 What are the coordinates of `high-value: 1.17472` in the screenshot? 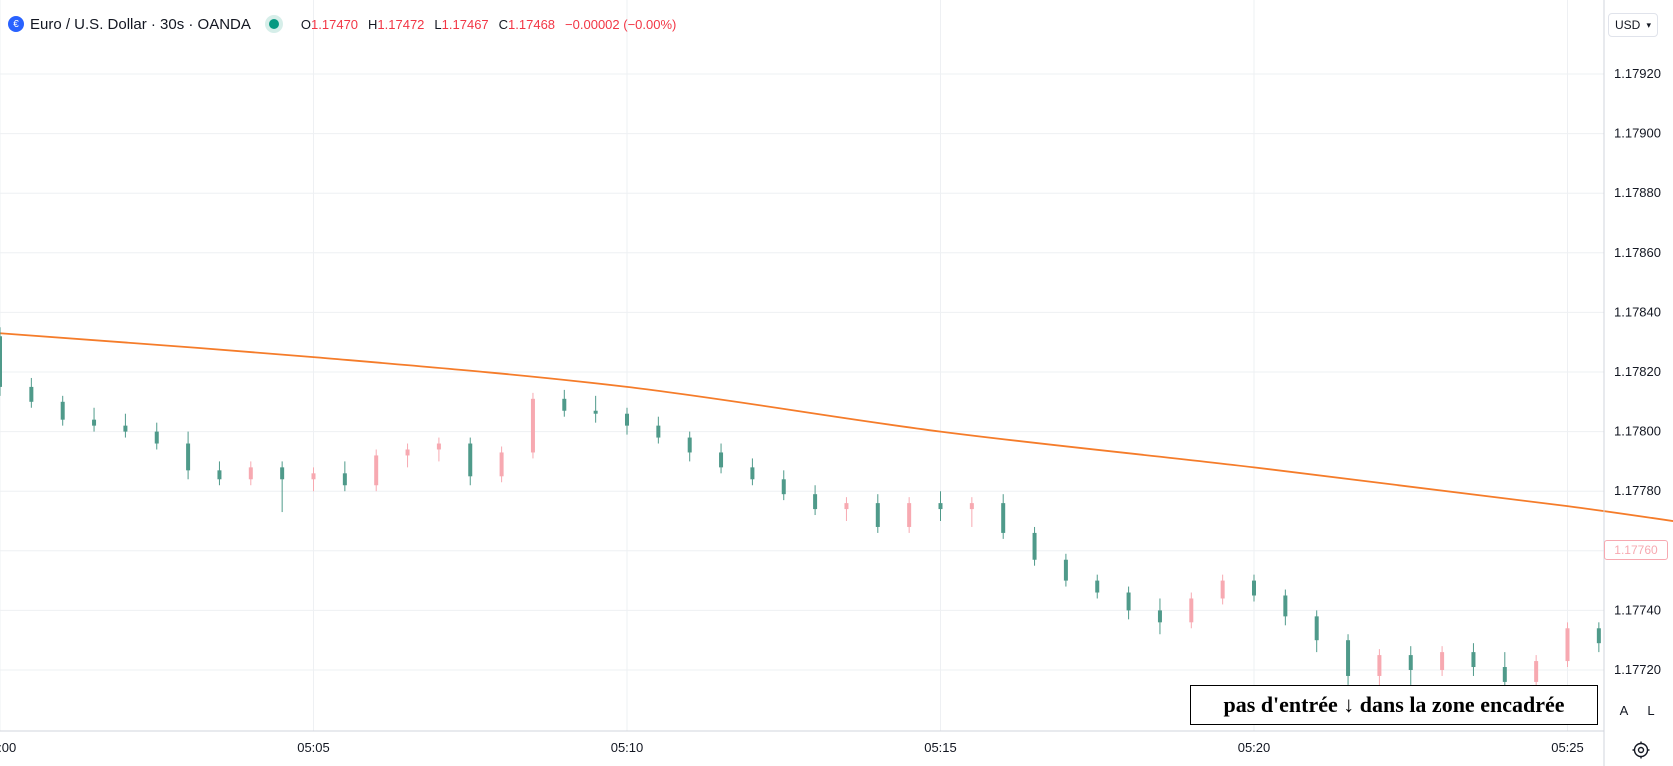 It's located at (401, 24).